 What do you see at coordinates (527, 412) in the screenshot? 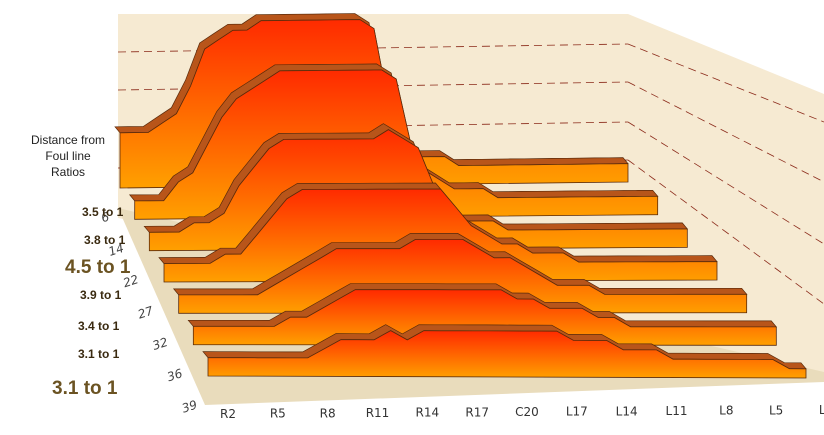
I see `x-tick-label: C20` at bounding box center [527, 412].